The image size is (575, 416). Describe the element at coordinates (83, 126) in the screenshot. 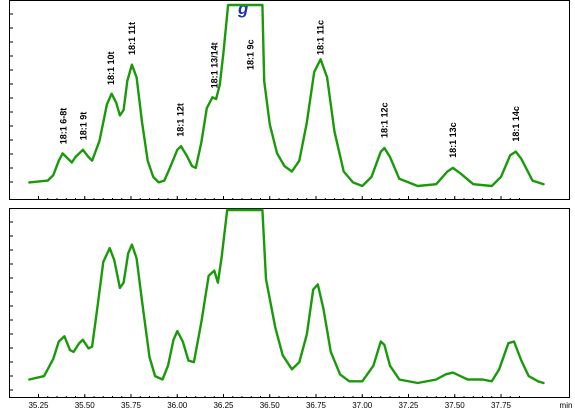

I see `peak-label: 18:1 9t` at that location.